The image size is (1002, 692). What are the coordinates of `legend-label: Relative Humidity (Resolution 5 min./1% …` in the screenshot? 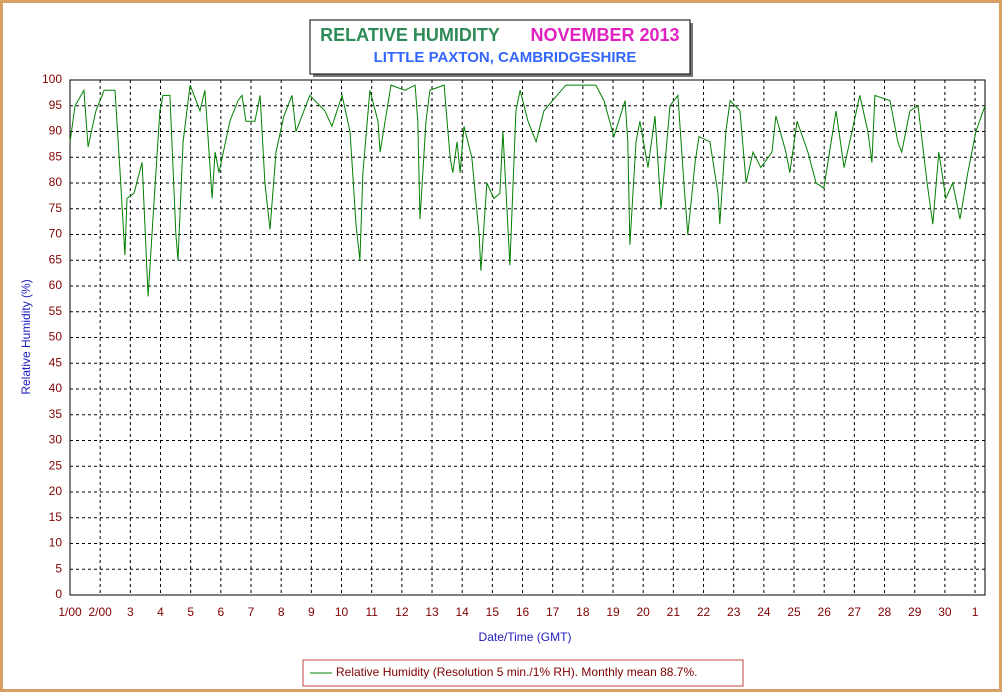 It's located at (516, 672).